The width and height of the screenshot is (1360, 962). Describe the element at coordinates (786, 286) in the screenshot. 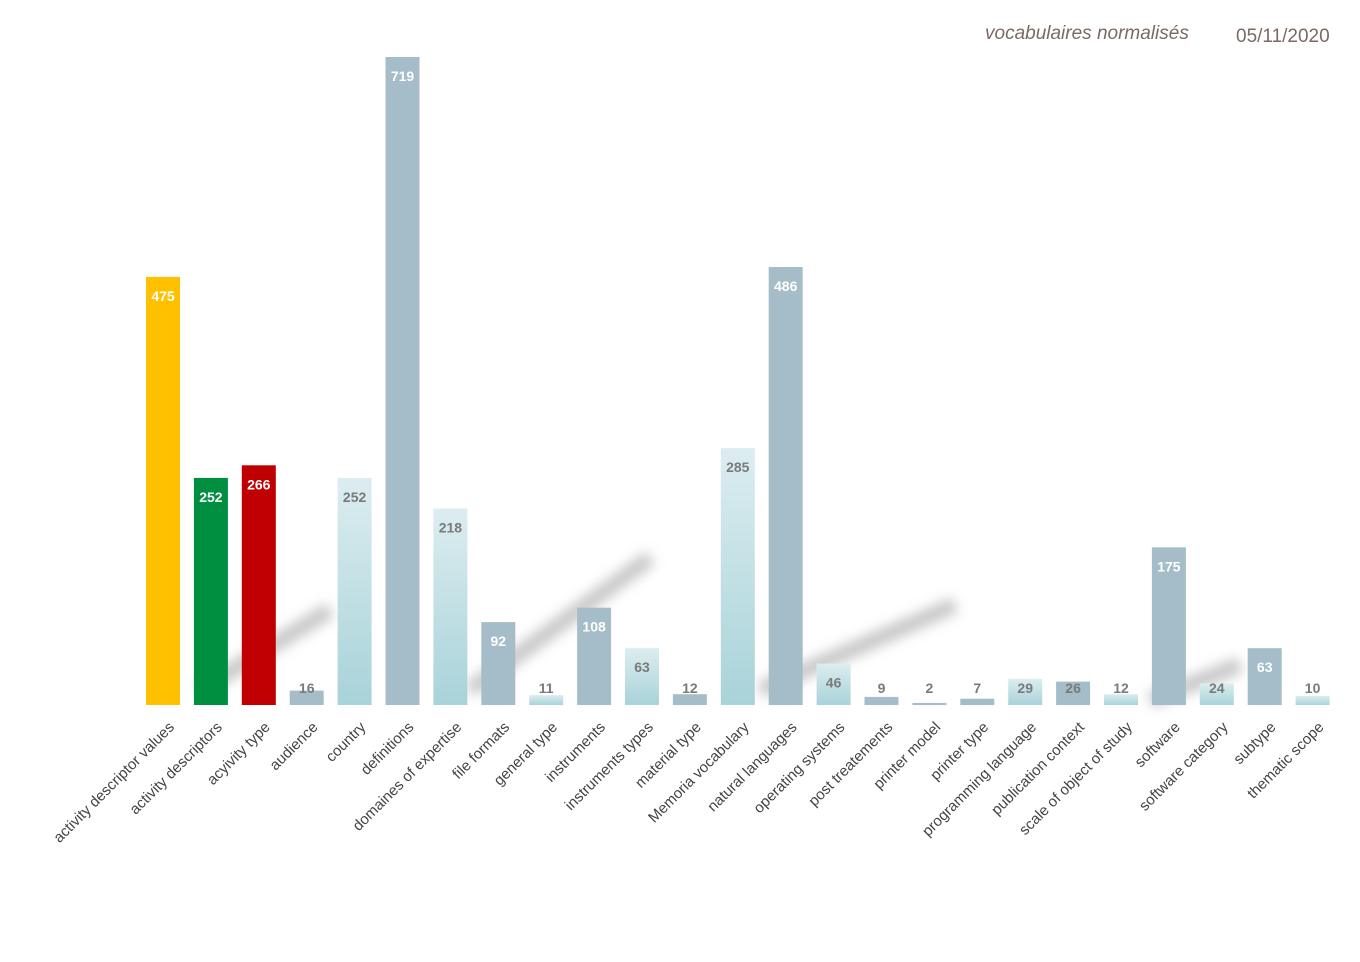

I see `value-label-13: 486` at that location.